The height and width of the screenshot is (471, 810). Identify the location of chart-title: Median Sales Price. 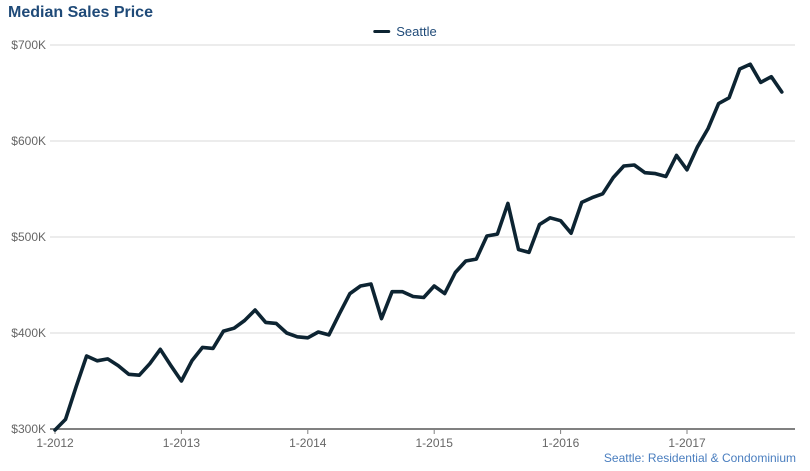
(80, 12).